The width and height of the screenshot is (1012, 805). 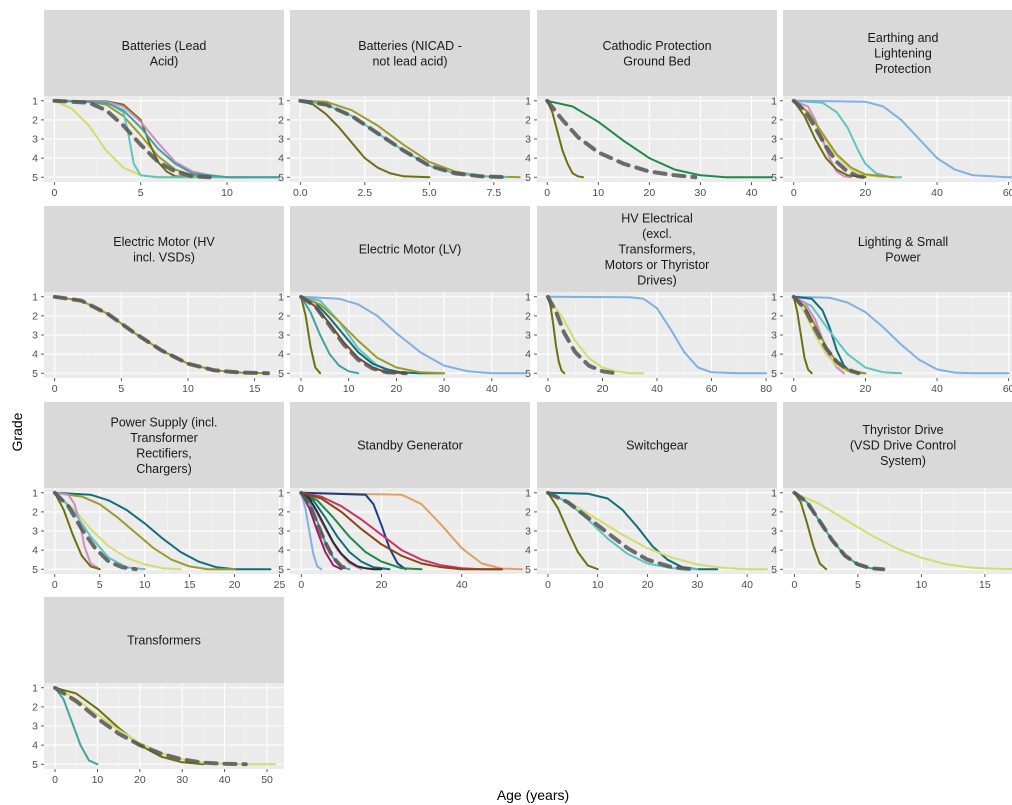 What do you see at coordinates (280, 585) in the screenshot?
I see `x-tick-label: 25` at bounding box center [280, 585].